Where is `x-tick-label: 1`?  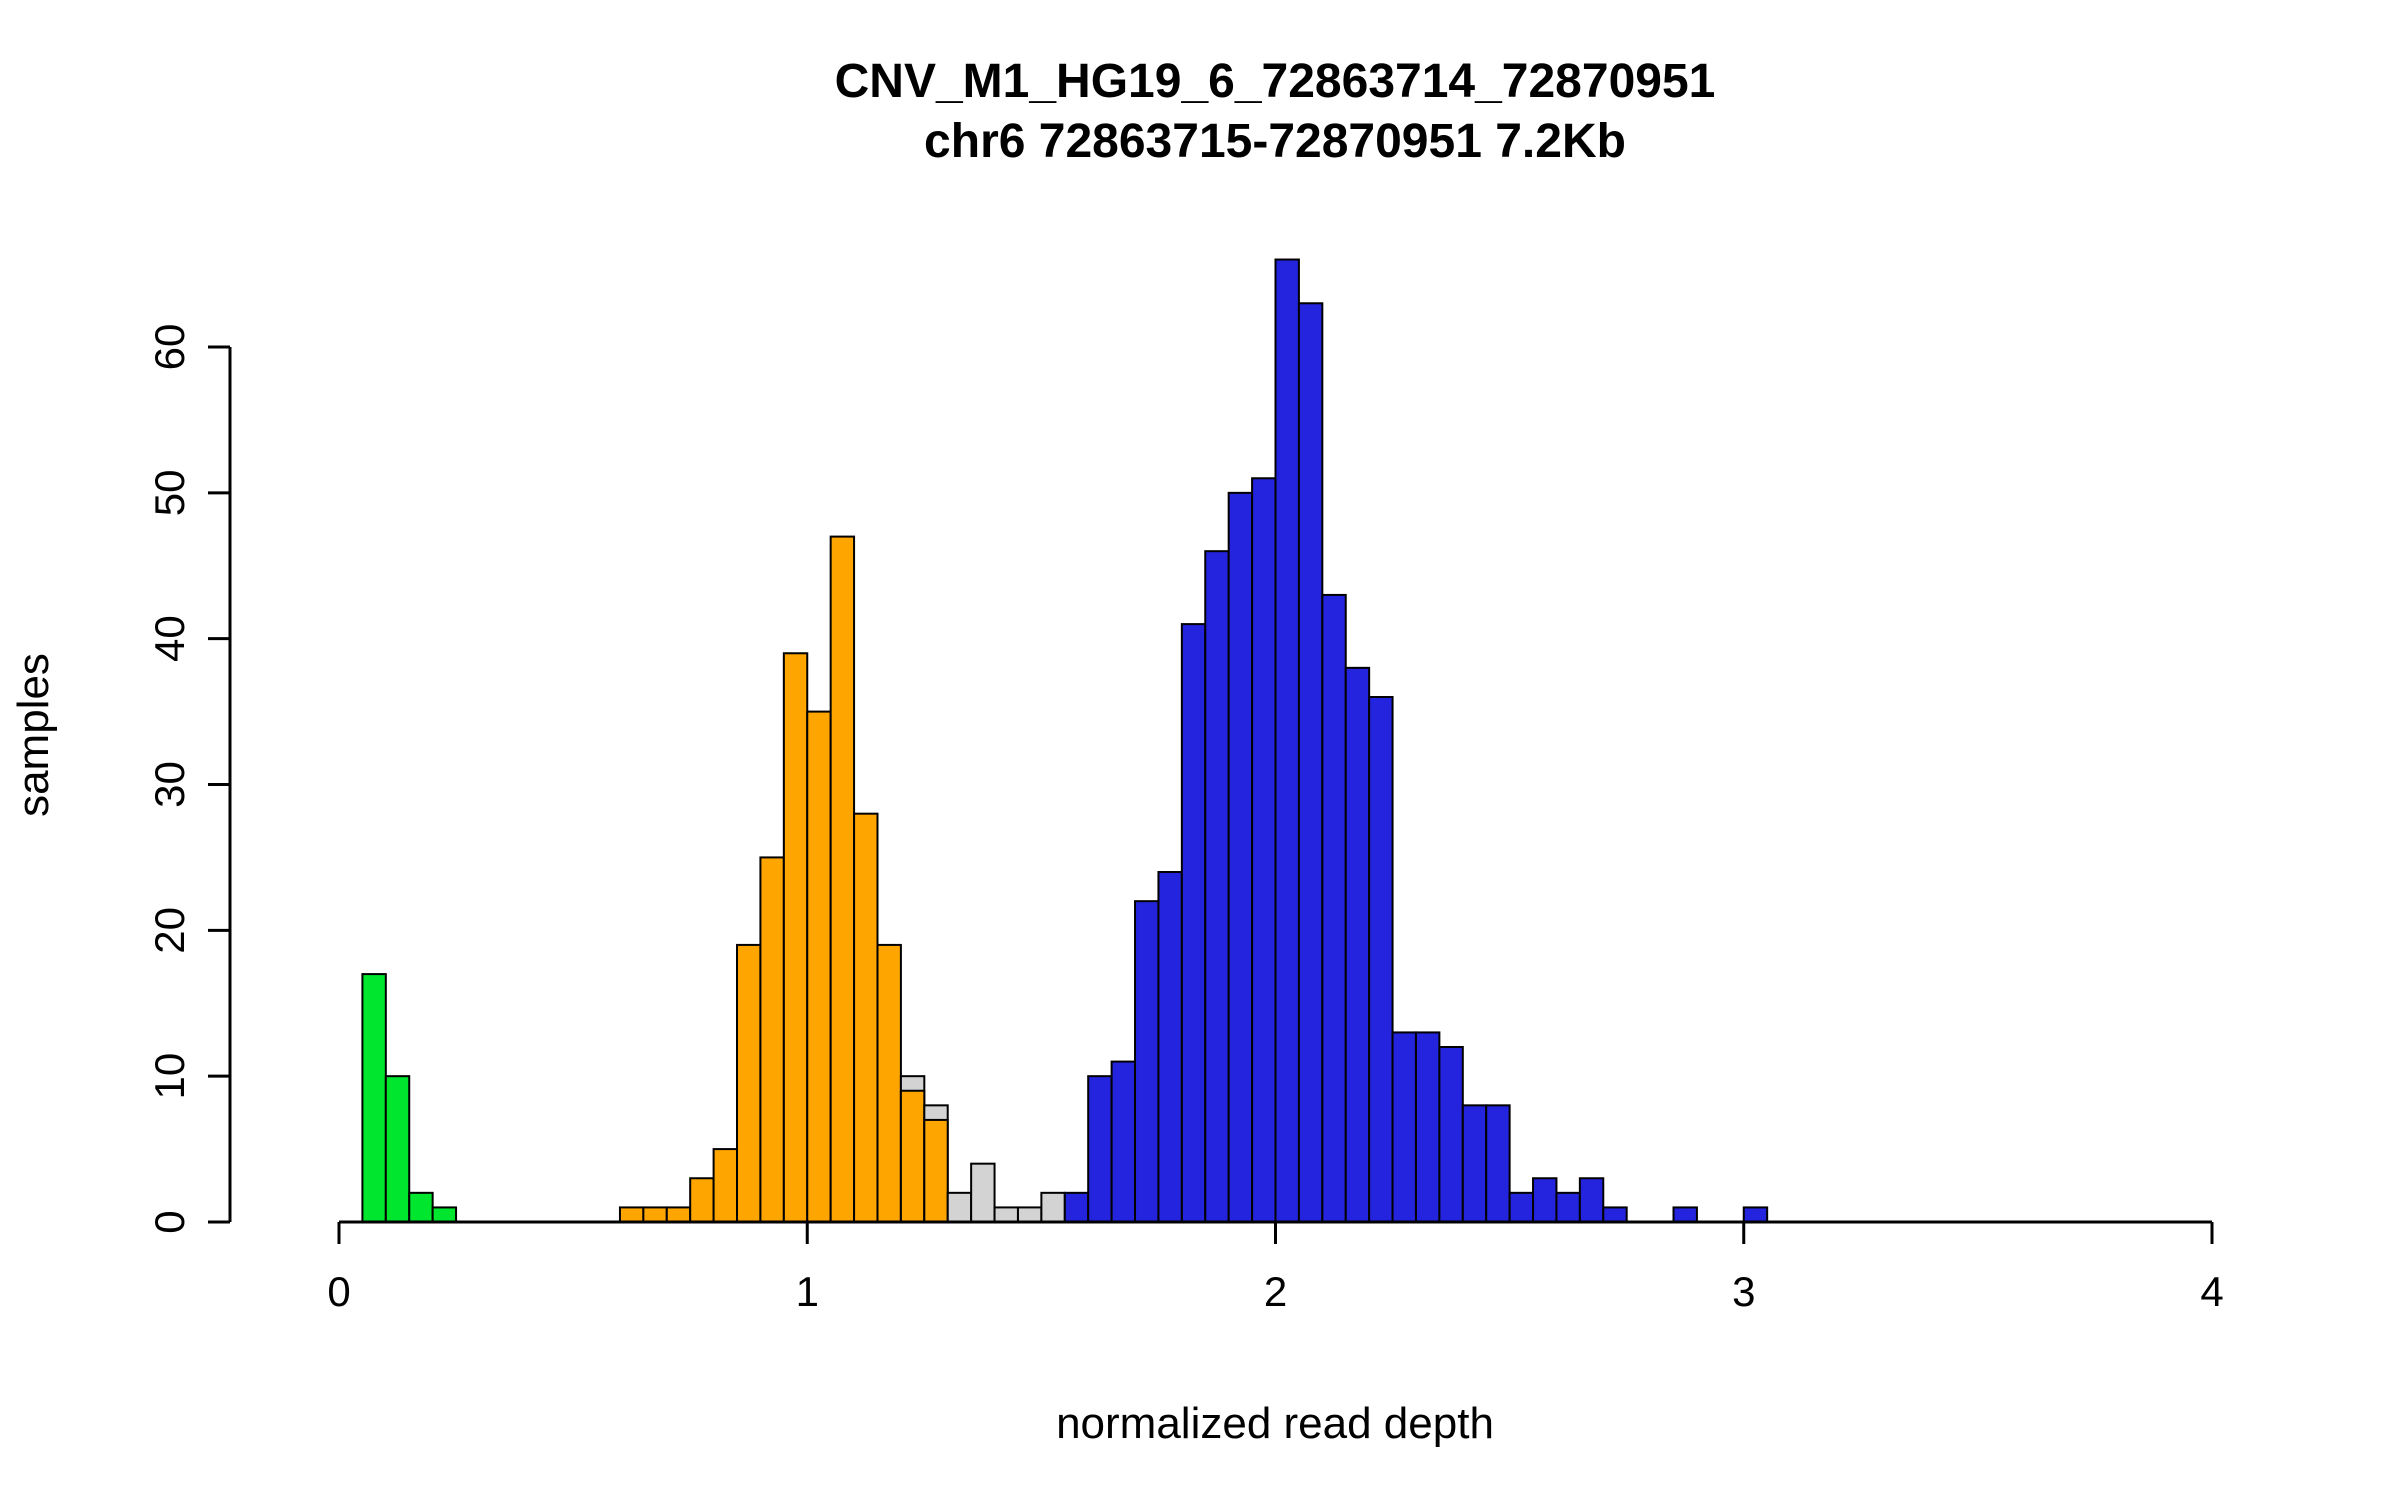 x-tick-label: 1 is located at coordinates (807, 1291).